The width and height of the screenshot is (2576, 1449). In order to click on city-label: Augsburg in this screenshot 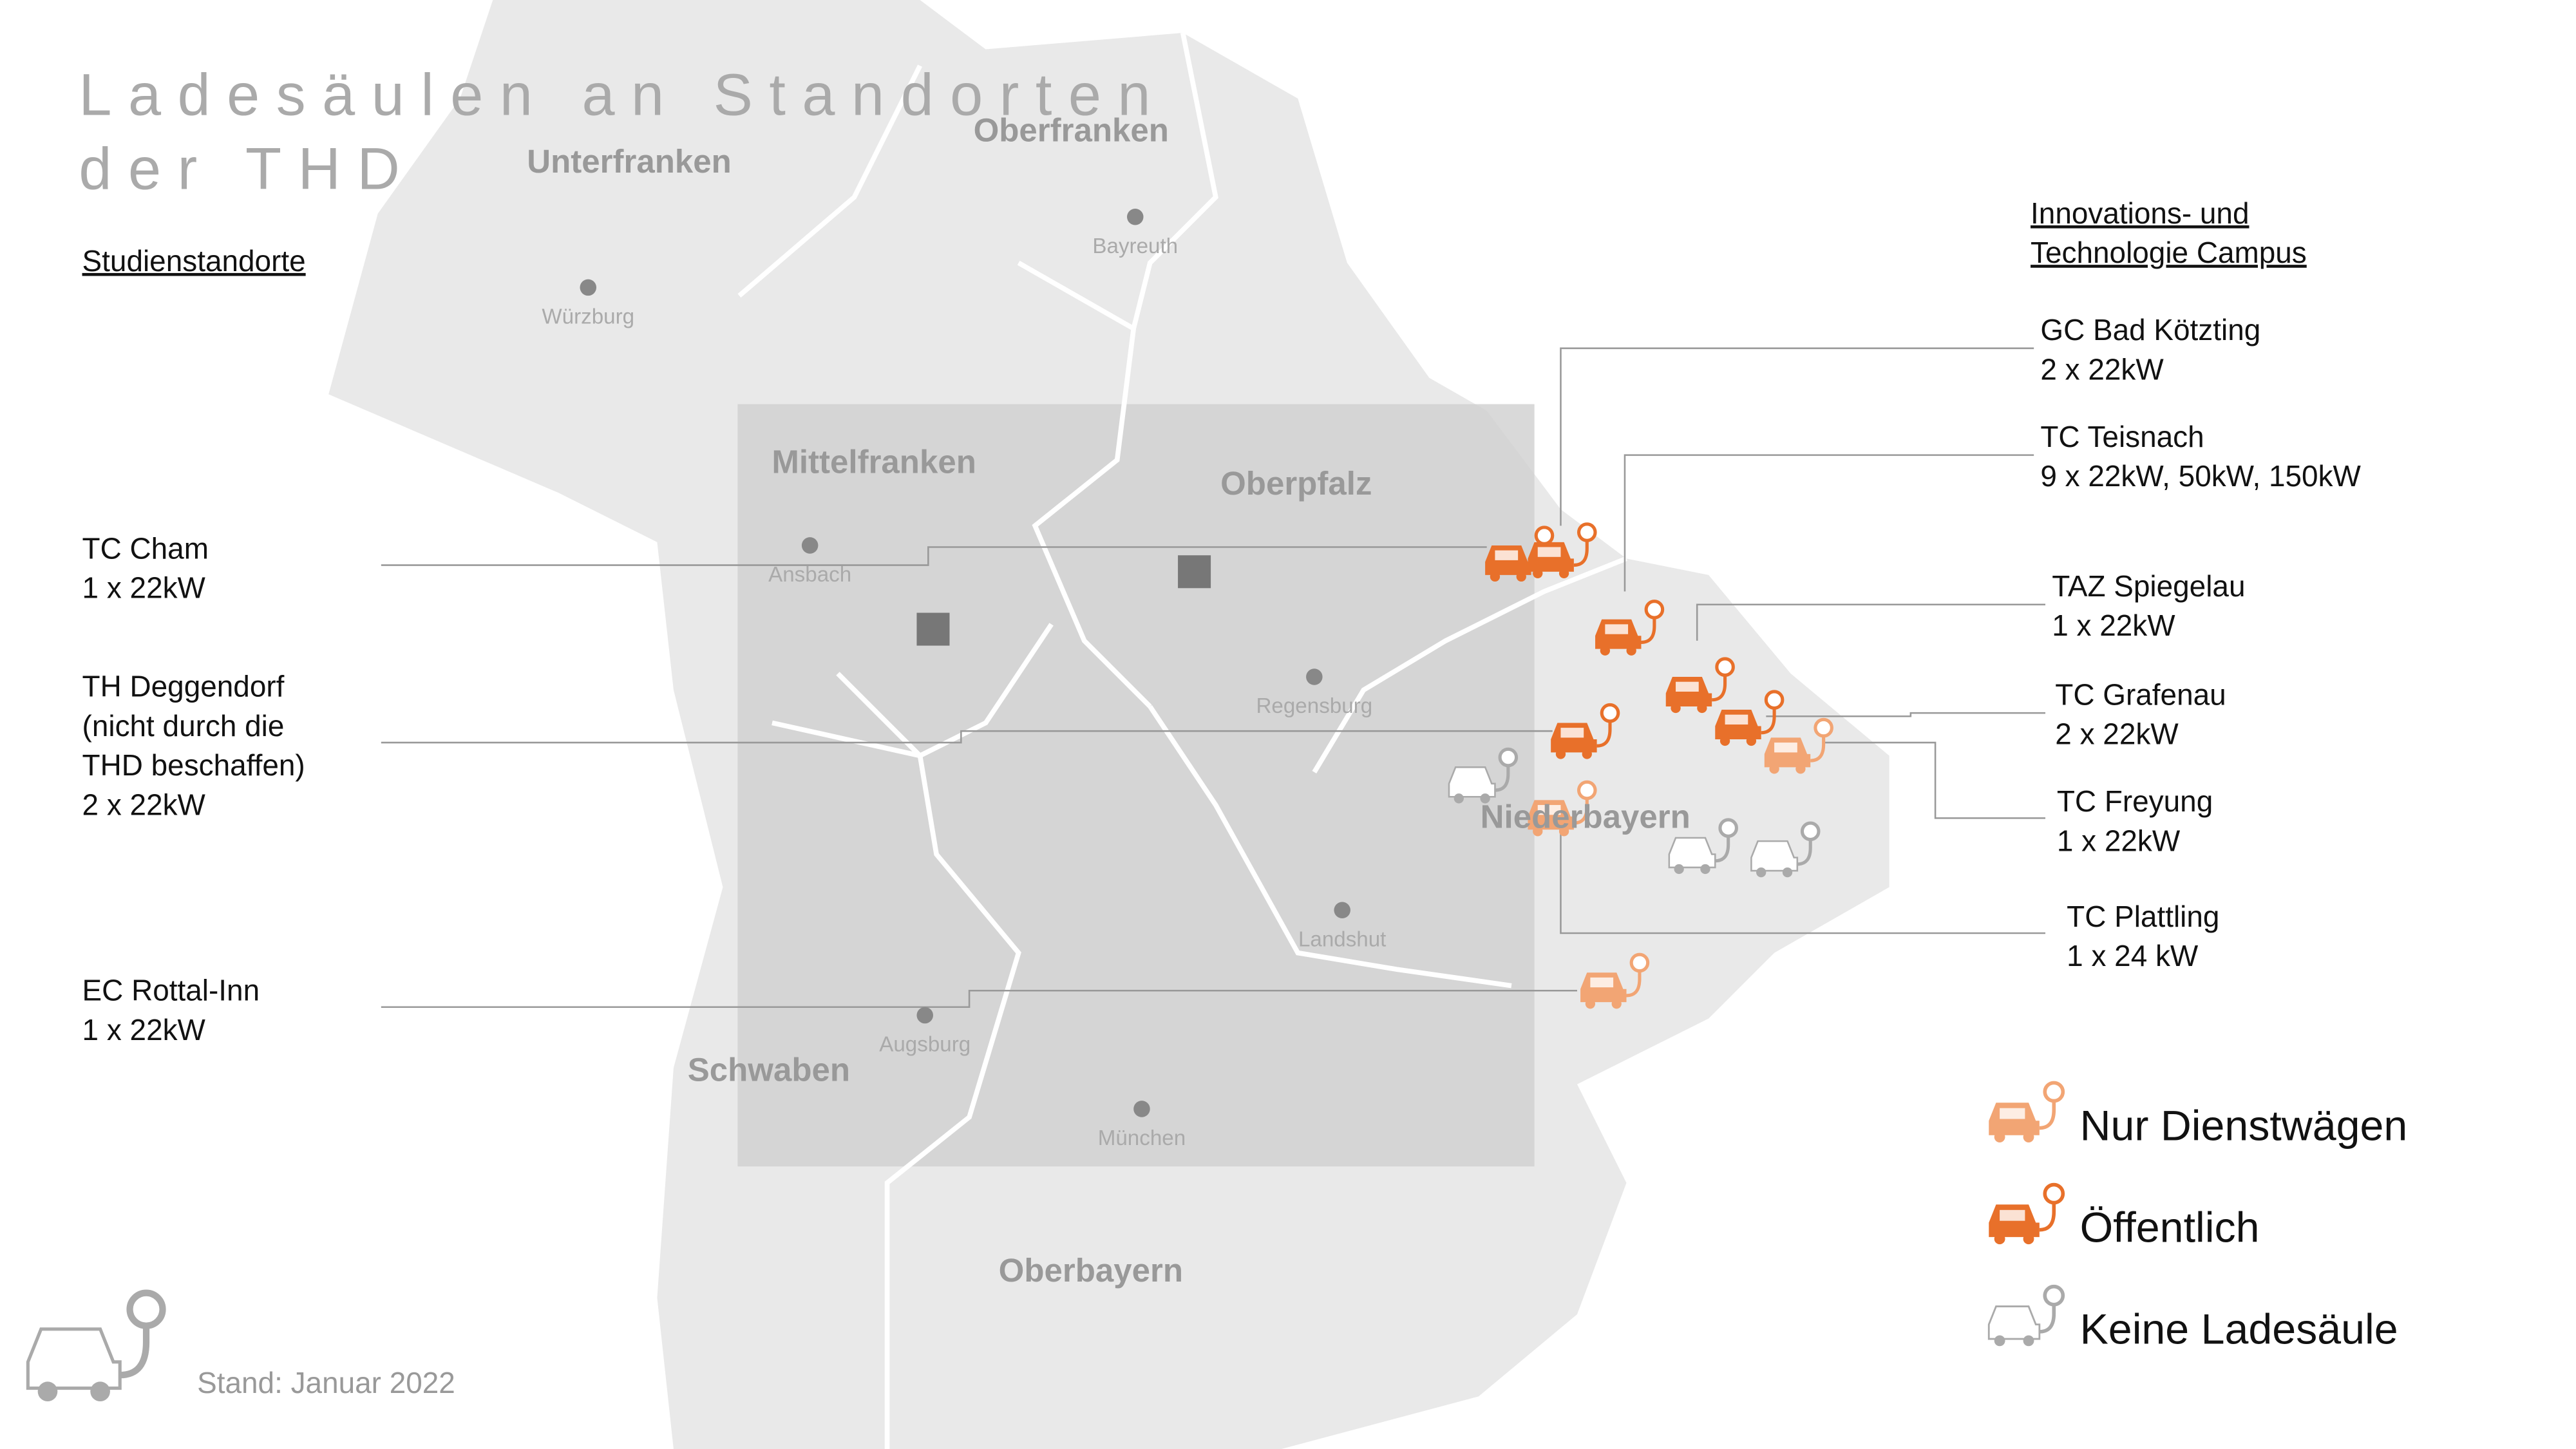, I will do `click(925, 1045)`.